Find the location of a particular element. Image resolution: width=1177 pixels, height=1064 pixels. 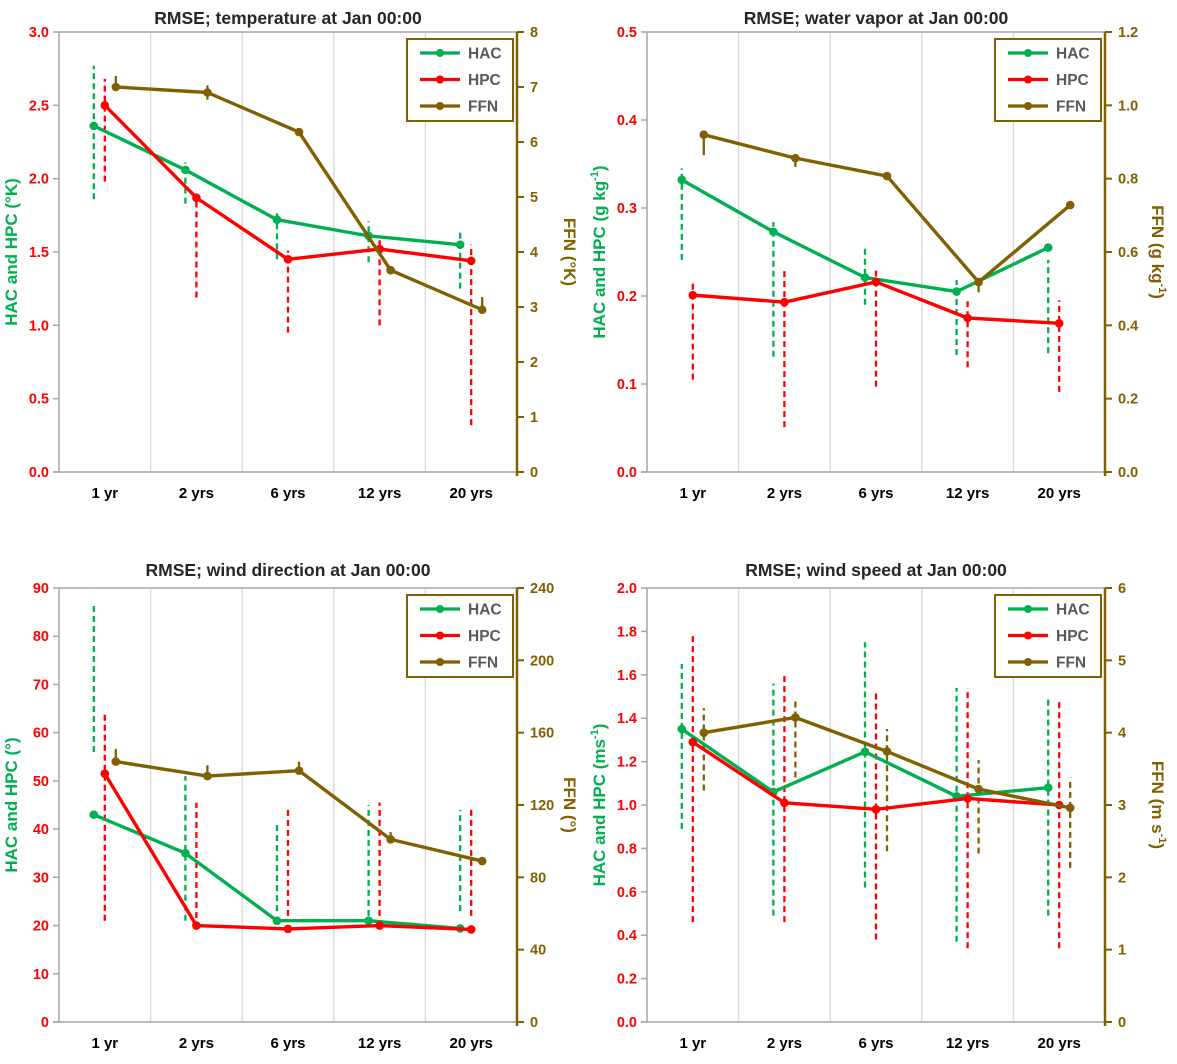

left-axis-tick-label: 20 is located at coordinates (41, 927).